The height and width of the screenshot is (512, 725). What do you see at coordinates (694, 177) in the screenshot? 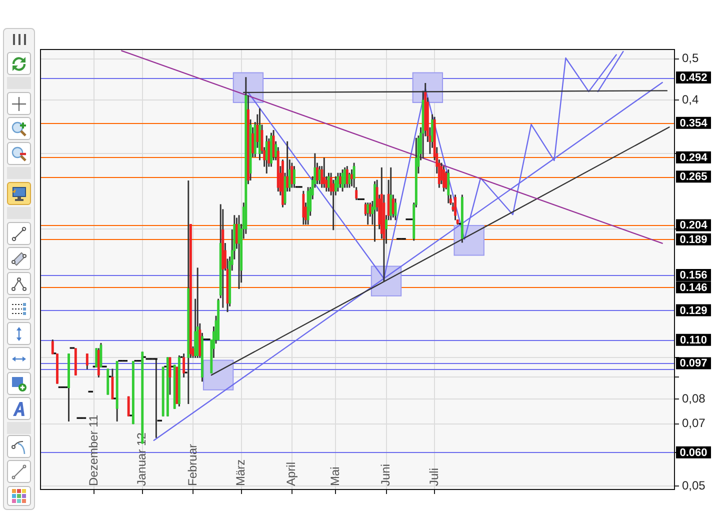
I see `ref-line-label: 0.265` at bounding box center [694, 177].